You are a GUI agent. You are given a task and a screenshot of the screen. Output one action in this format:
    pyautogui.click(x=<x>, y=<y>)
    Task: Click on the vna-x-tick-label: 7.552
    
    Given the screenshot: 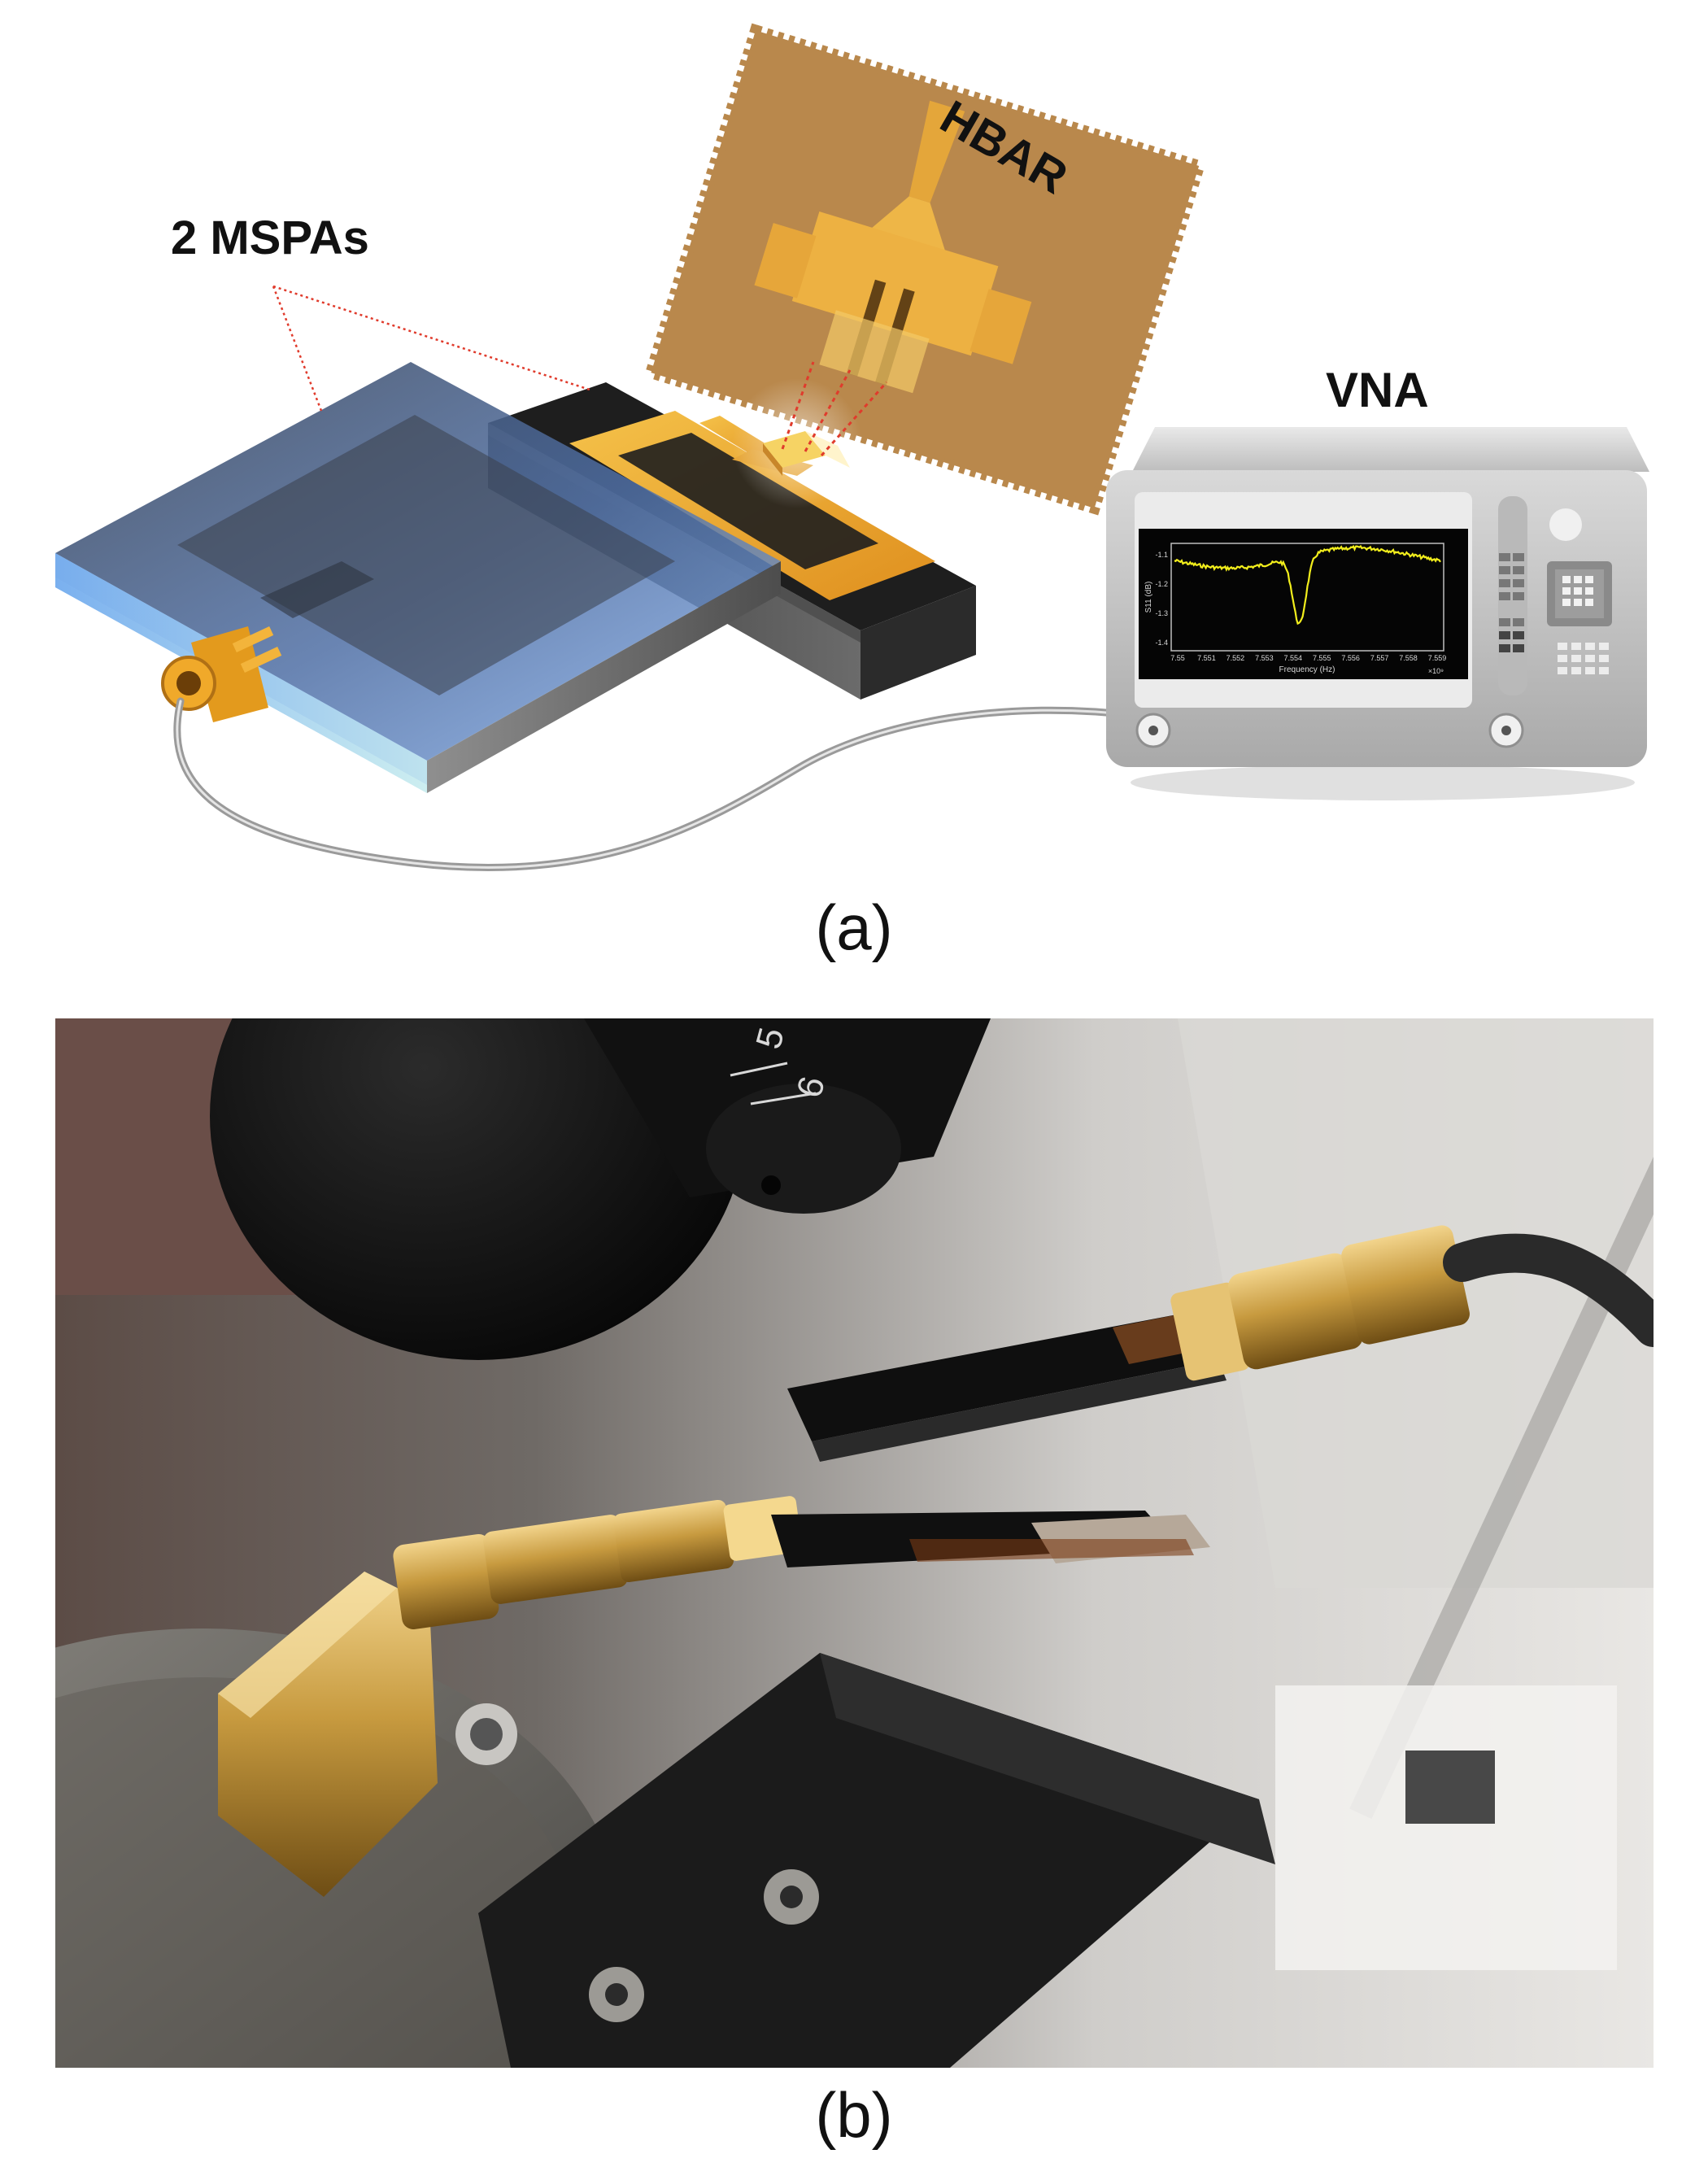 What is the action you would take?
    pyautogui.click(x=1236, y=658)
    